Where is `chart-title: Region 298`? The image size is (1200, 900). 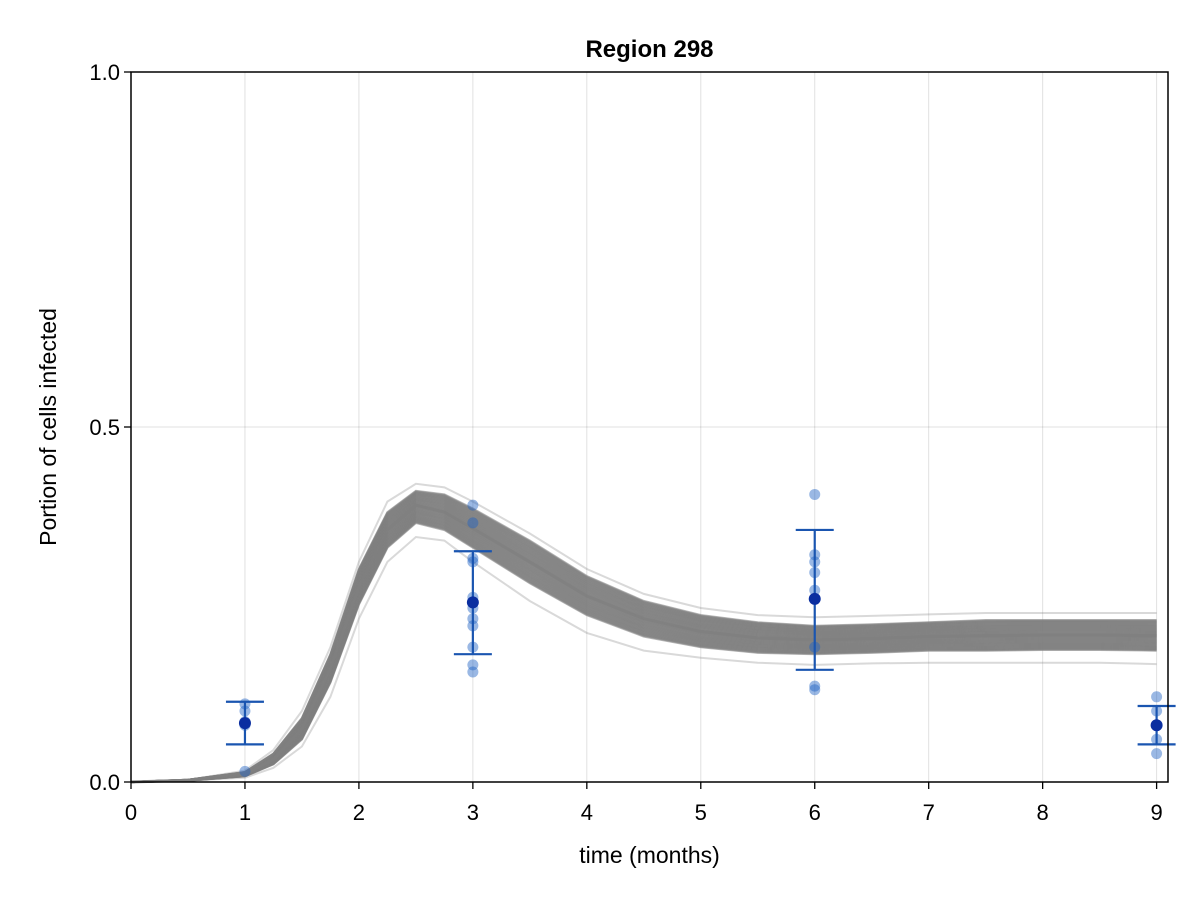 chart-title: Region 298 is located at coordinates (649, 49).